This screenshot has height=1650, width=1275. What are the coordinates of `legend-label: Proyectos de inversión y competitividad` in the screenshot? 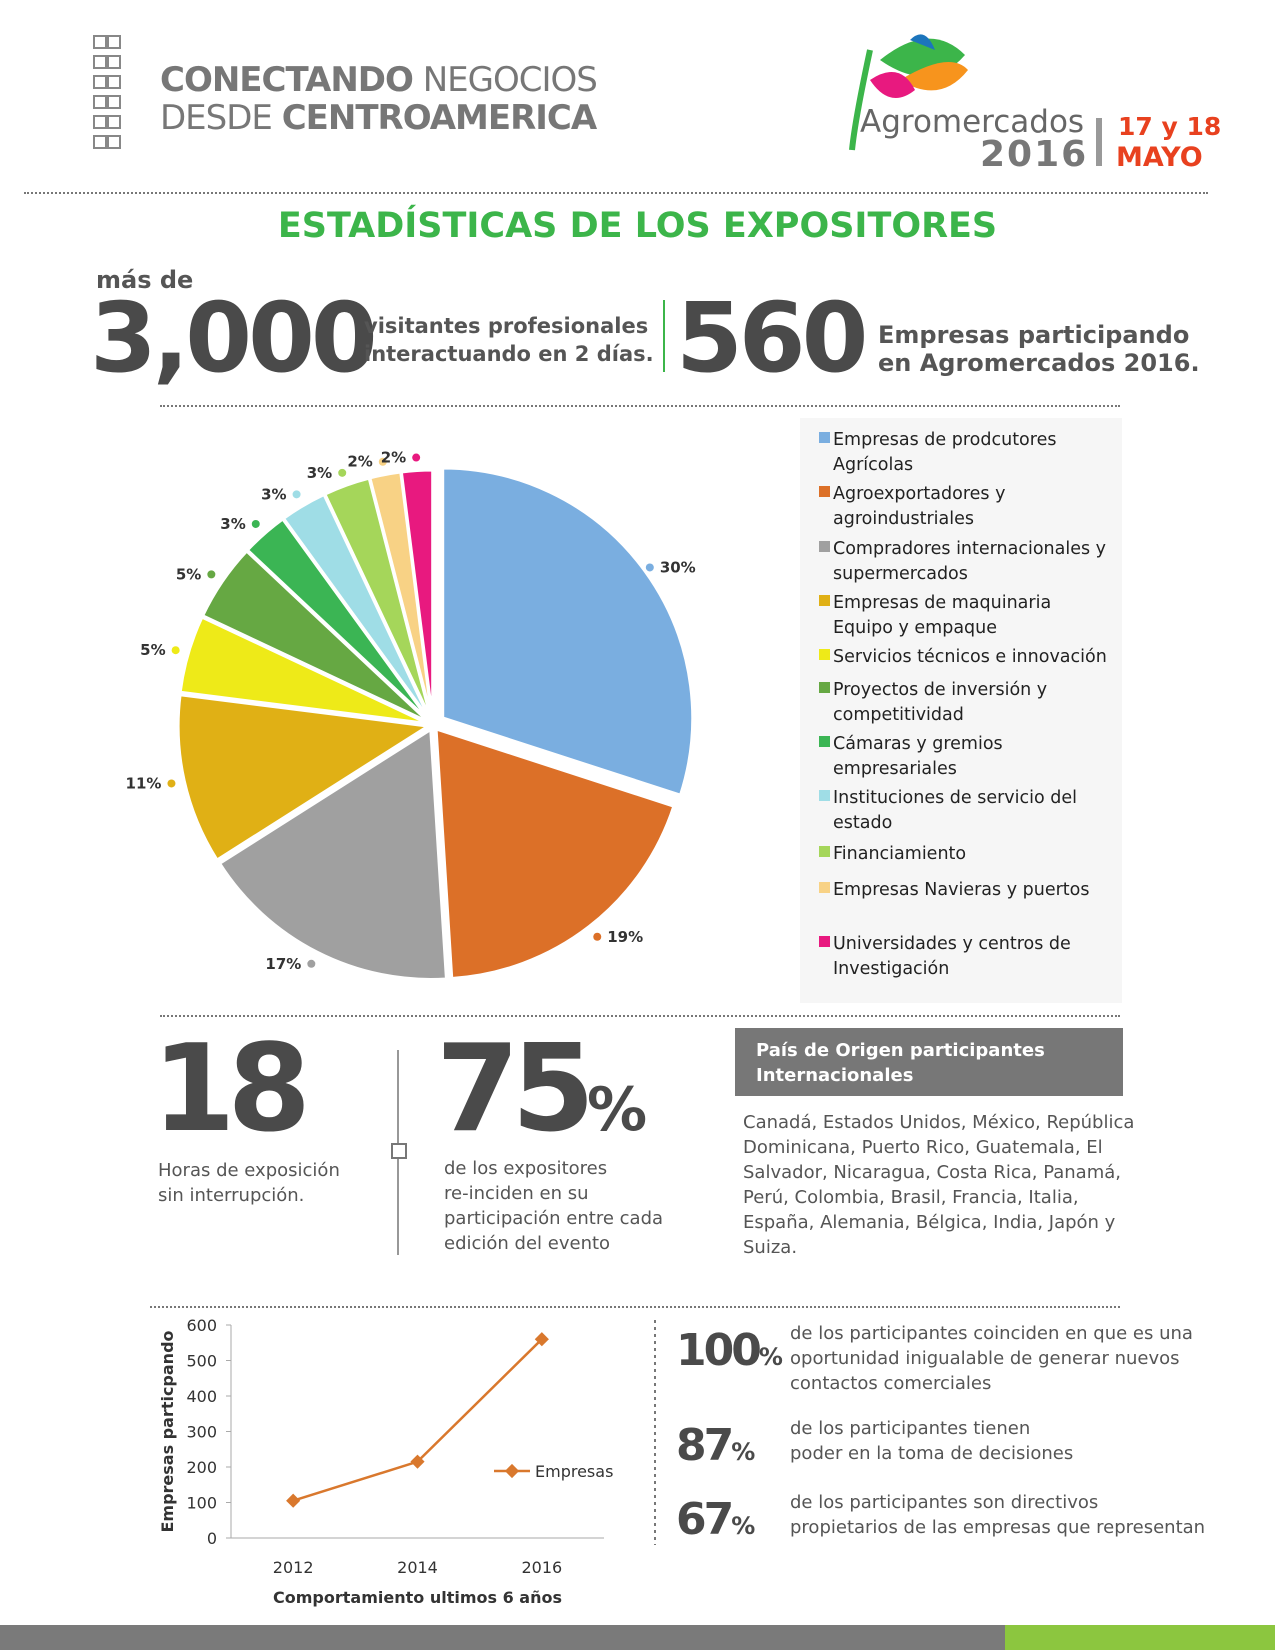 It's located at (940, 702).